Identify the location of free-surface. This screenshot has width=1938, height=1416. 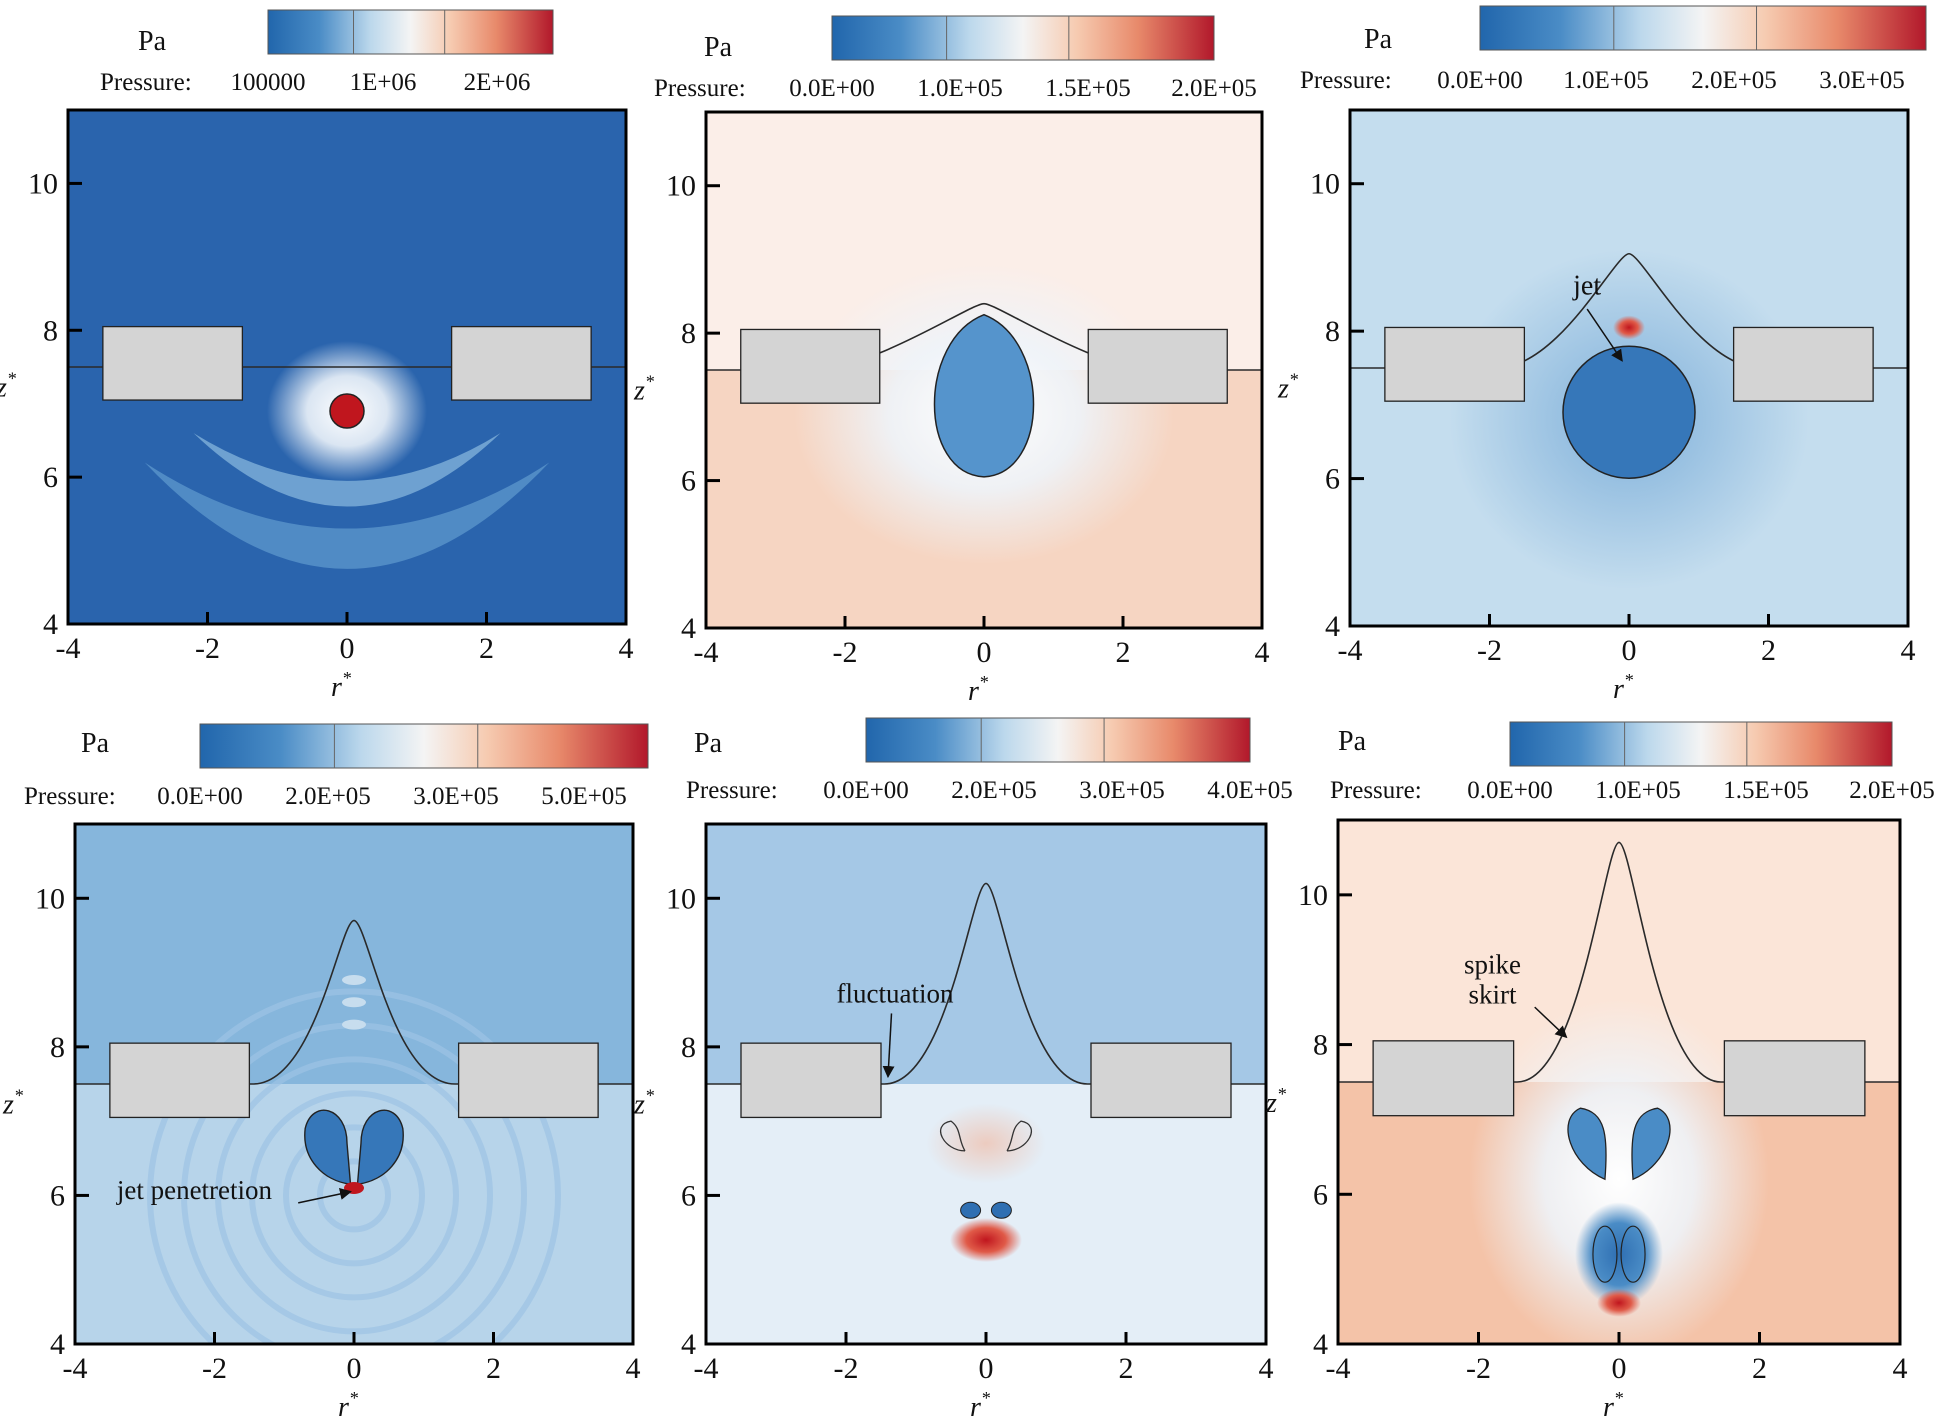
(1629, 310).